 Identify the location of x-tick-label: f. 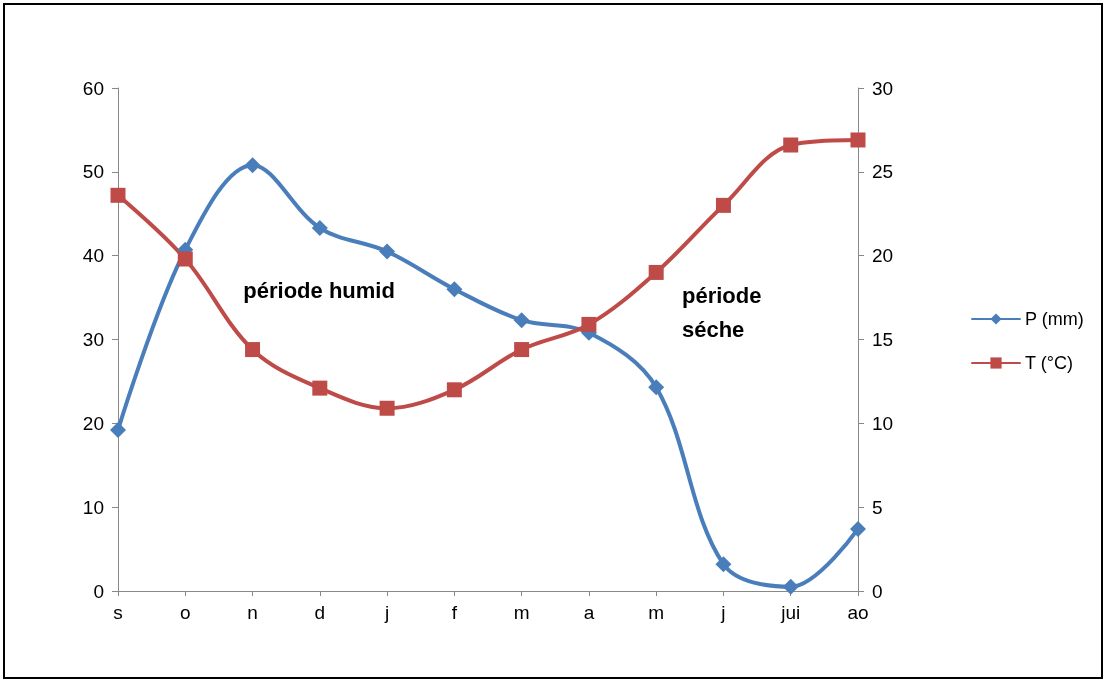
(454, 612).